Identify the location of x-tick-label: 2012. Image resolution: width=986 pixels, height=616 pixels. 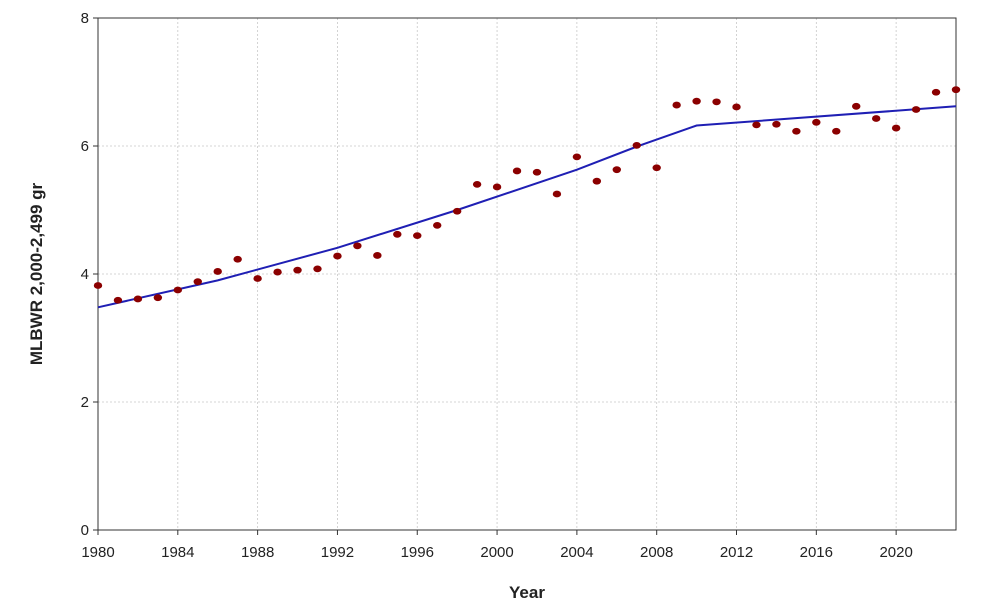
(736, 552).